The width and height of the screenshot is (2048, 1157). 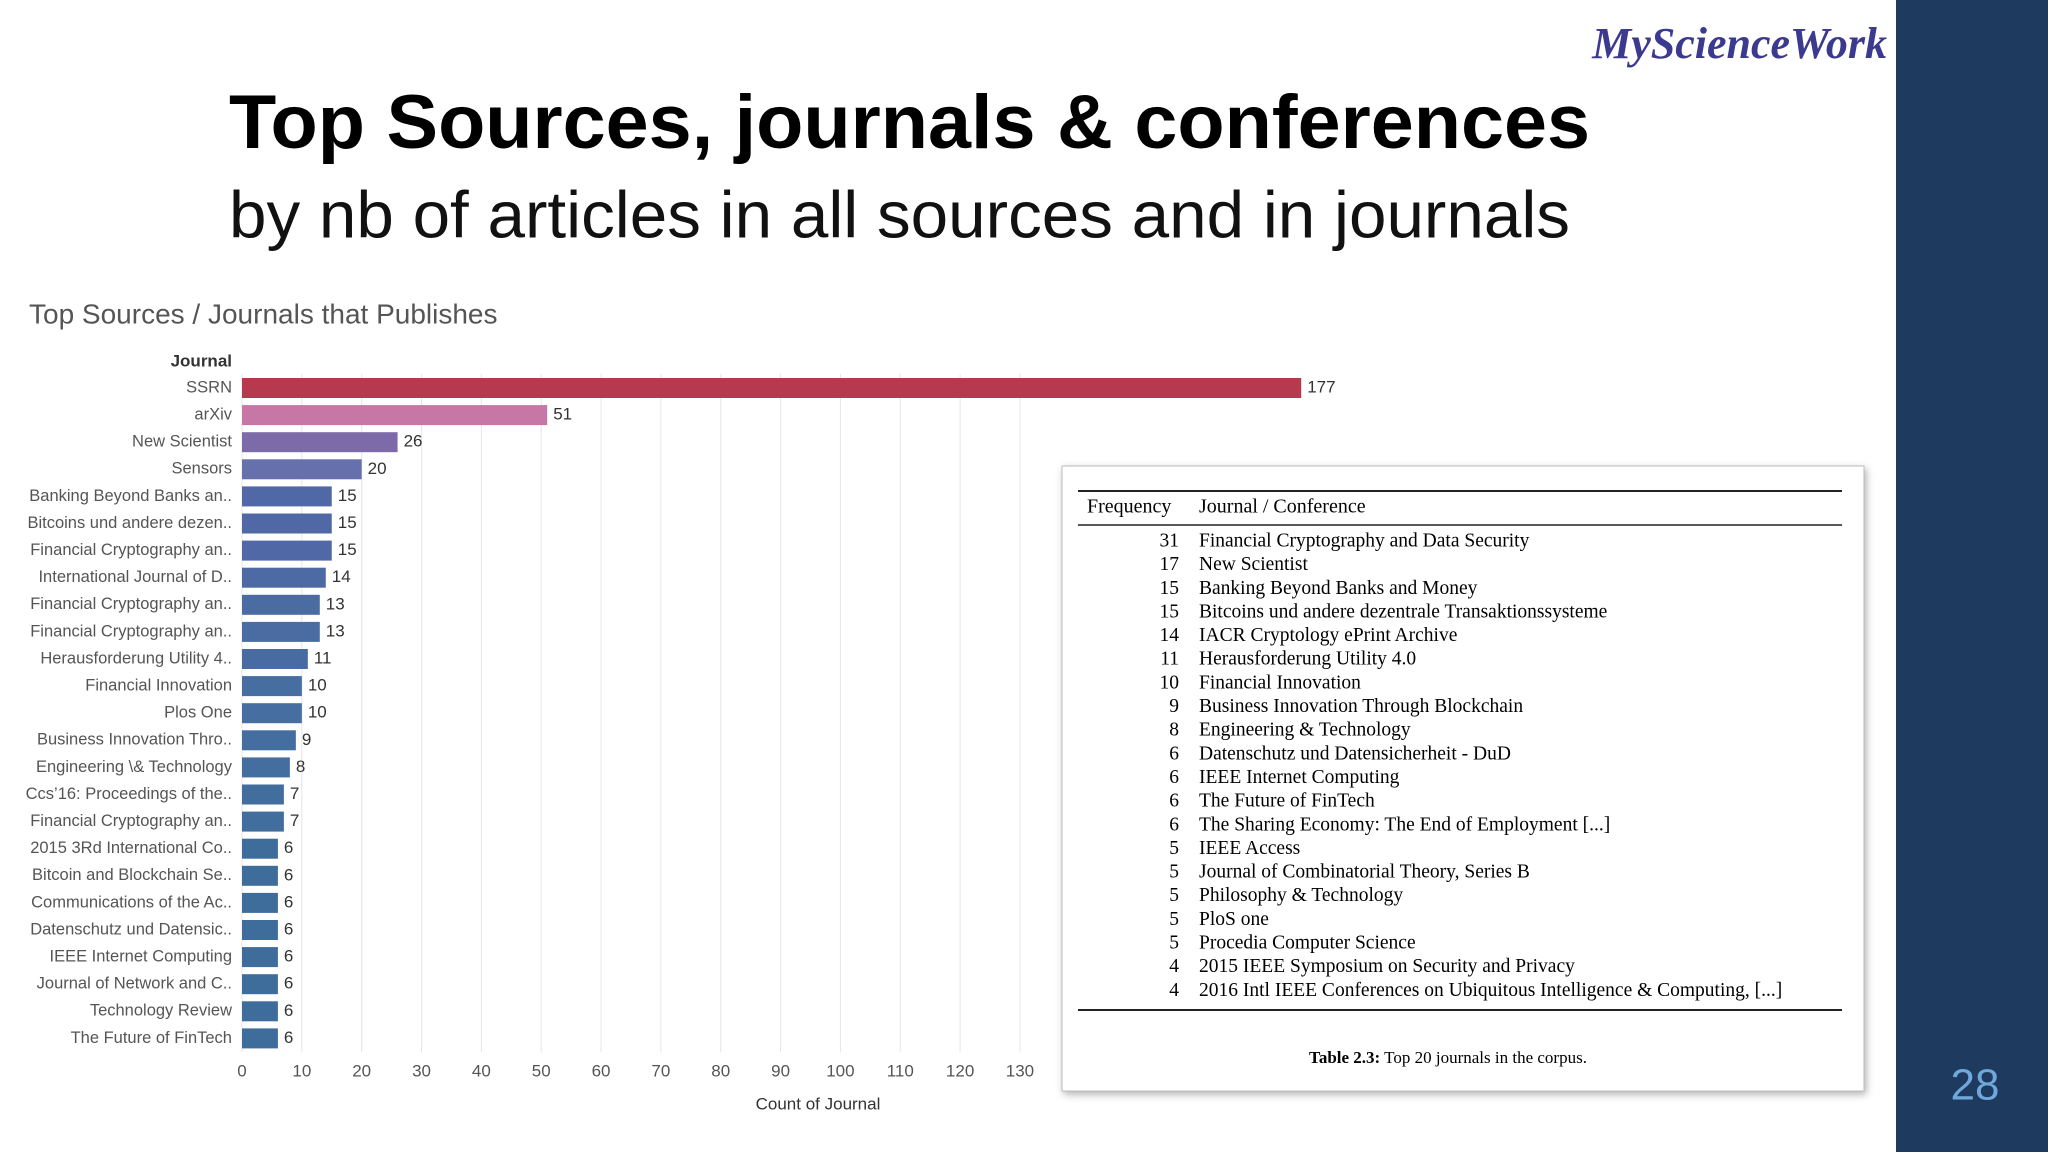 I want to click on table-cell: 10, so click(x=1170, y=682).